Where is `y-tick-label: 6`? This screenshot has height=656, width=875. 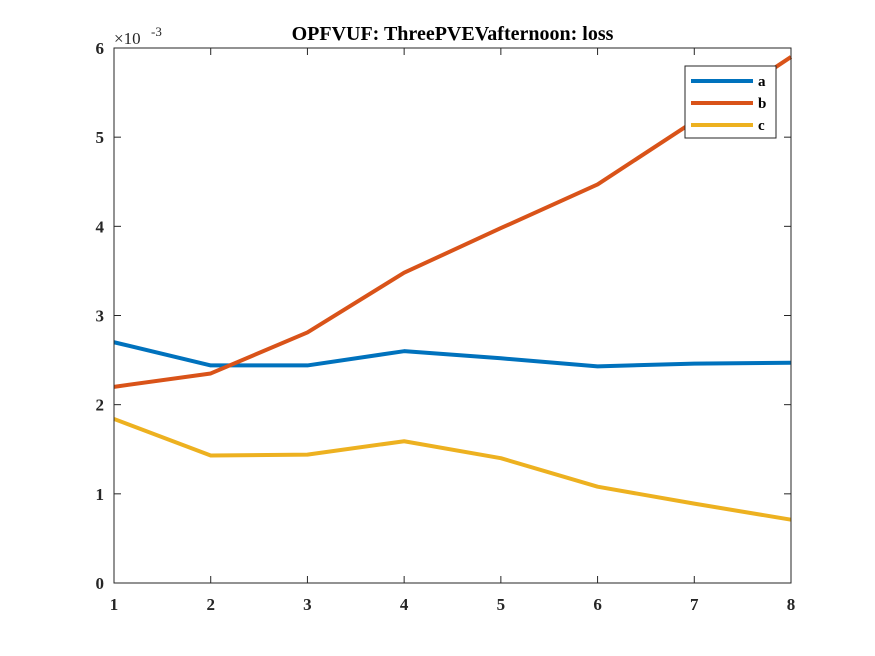 y-tick-label: 6 is located at coordinates (100, 48).